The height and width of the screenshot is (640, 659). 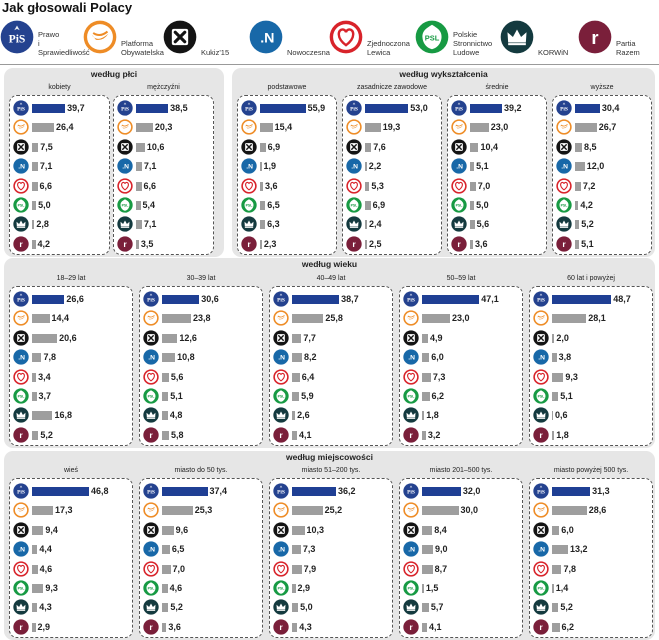 What do you see at coordinates (392, 147) in the screenshot?
I see `bar-row-kukiz: 7,6` at bounding box center [392, 147].